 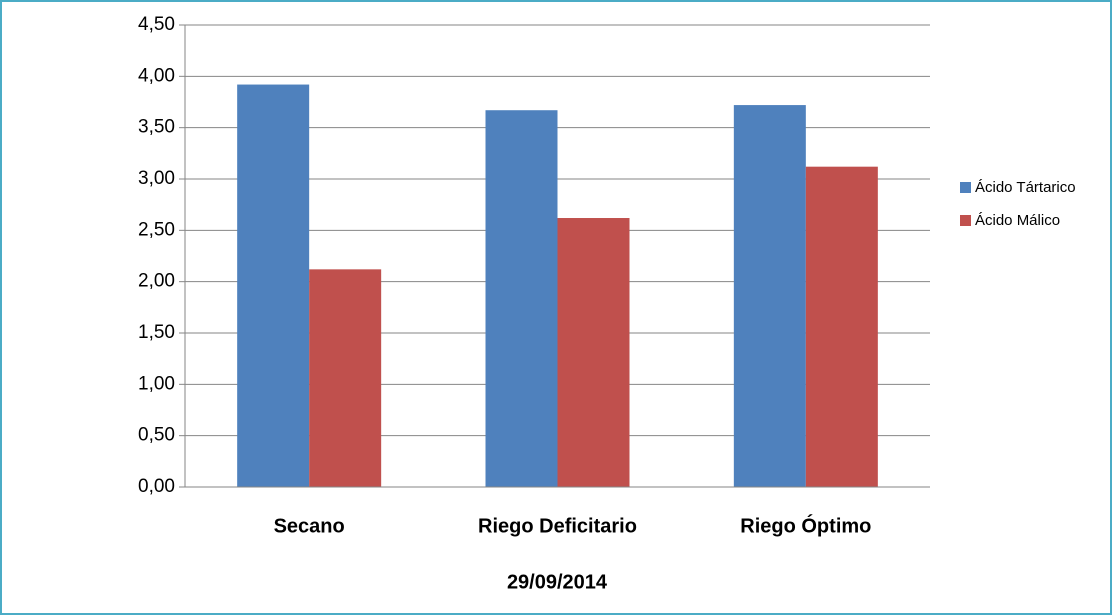 I want to click on legend-label: Ácido Tártarico, so click(x=1025, y=187).